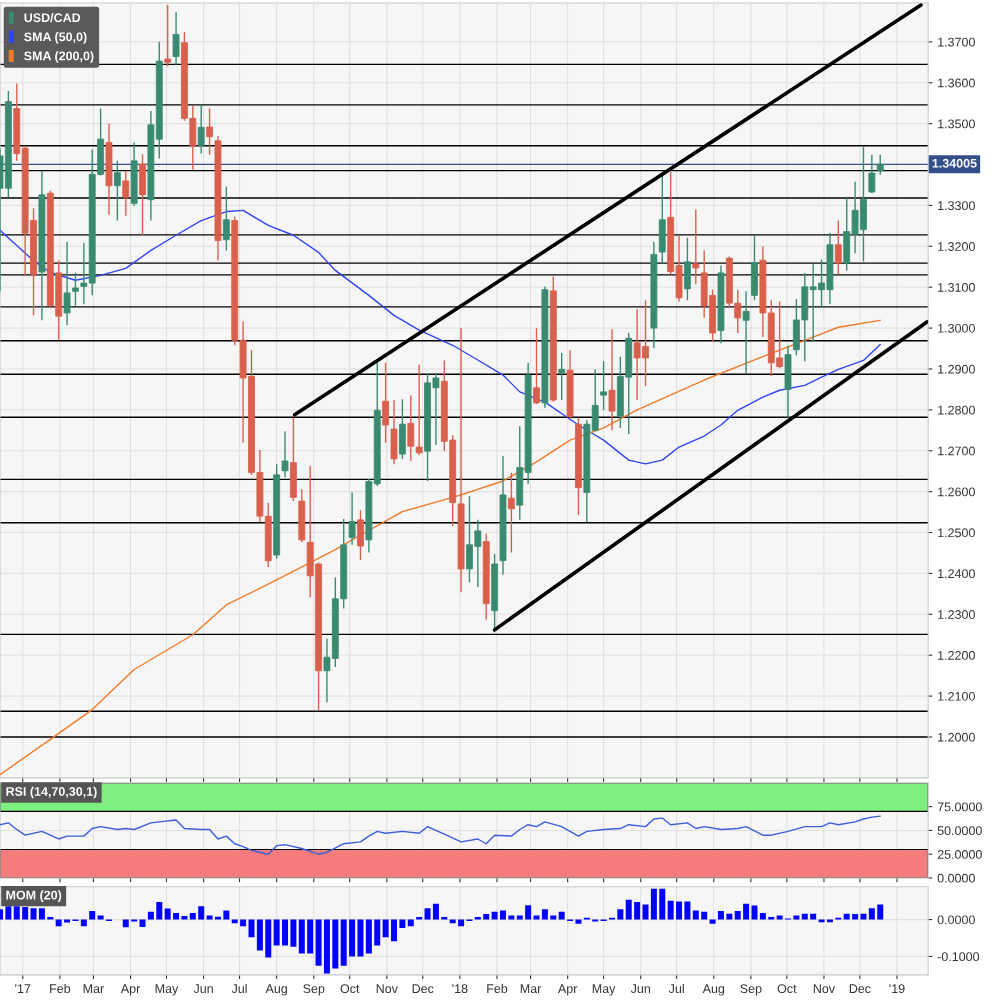 The image size is (998, 1005). I want to click on y-tick-label: 1.3700, so click(956, 42).